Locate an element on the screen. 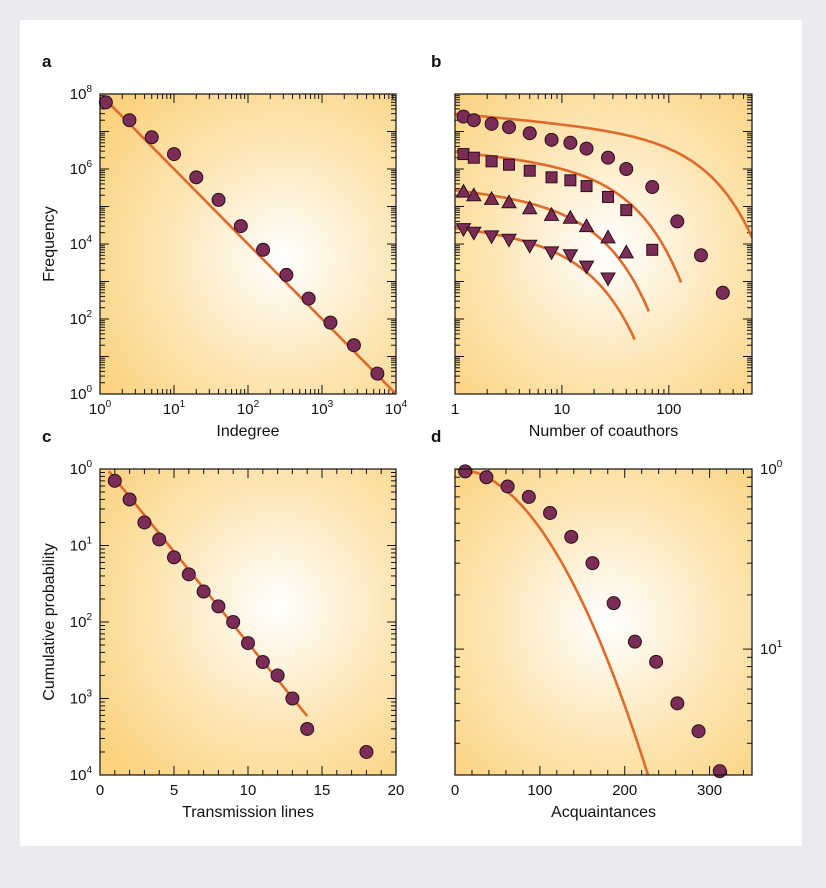 Image resolution: width=826 pixels, height=888 pixels. x-axis-label: Indegree is located at coordinates (247, 431).